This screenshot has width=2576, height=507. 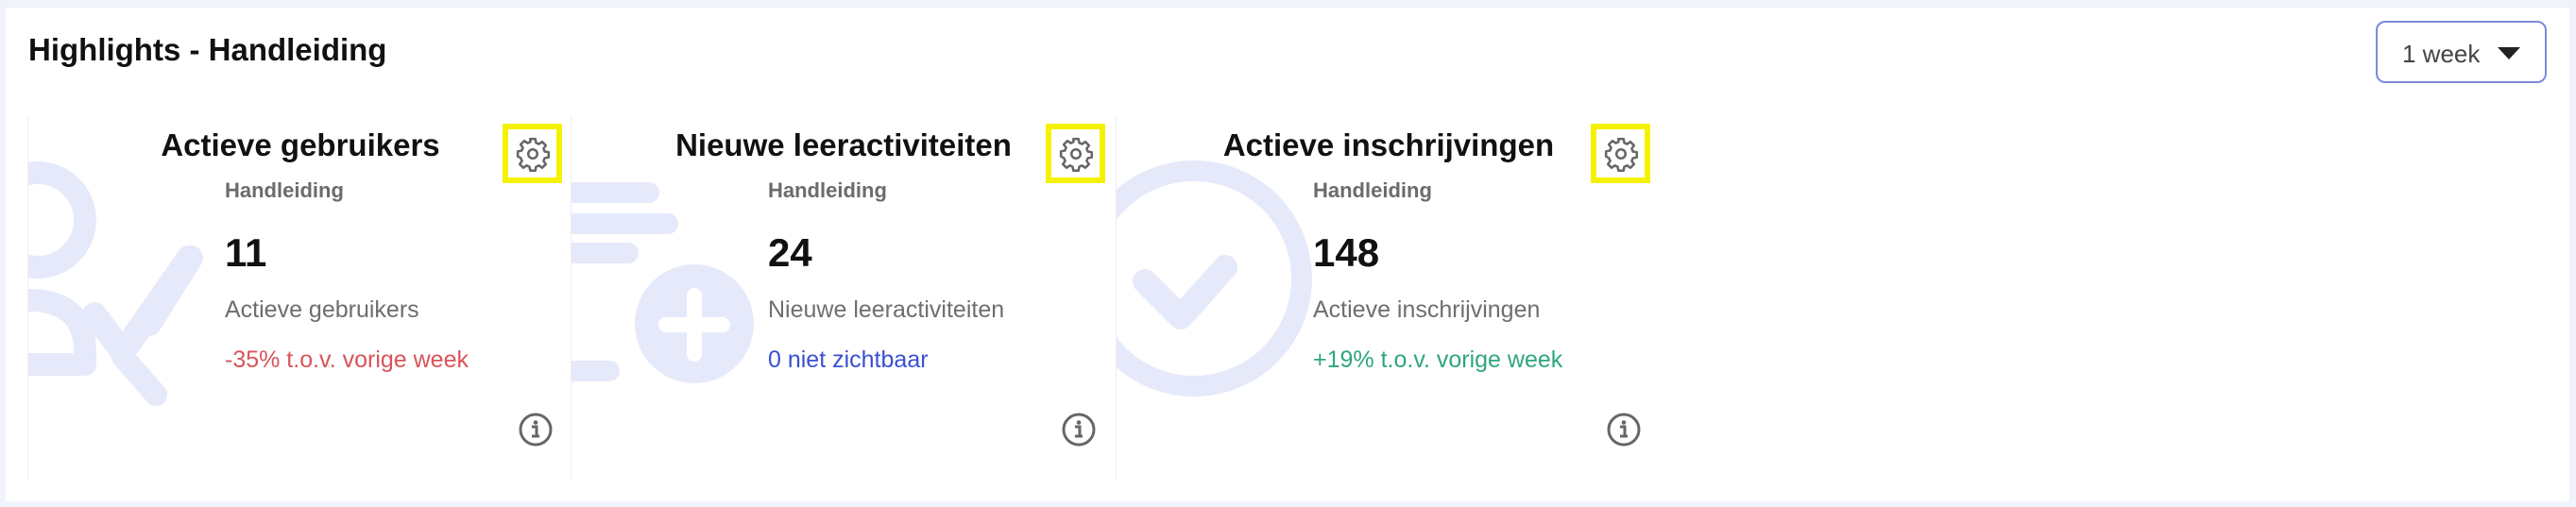 I want to click on card-title: Actieve inschrijvingen, so click(x=1389, y=144).